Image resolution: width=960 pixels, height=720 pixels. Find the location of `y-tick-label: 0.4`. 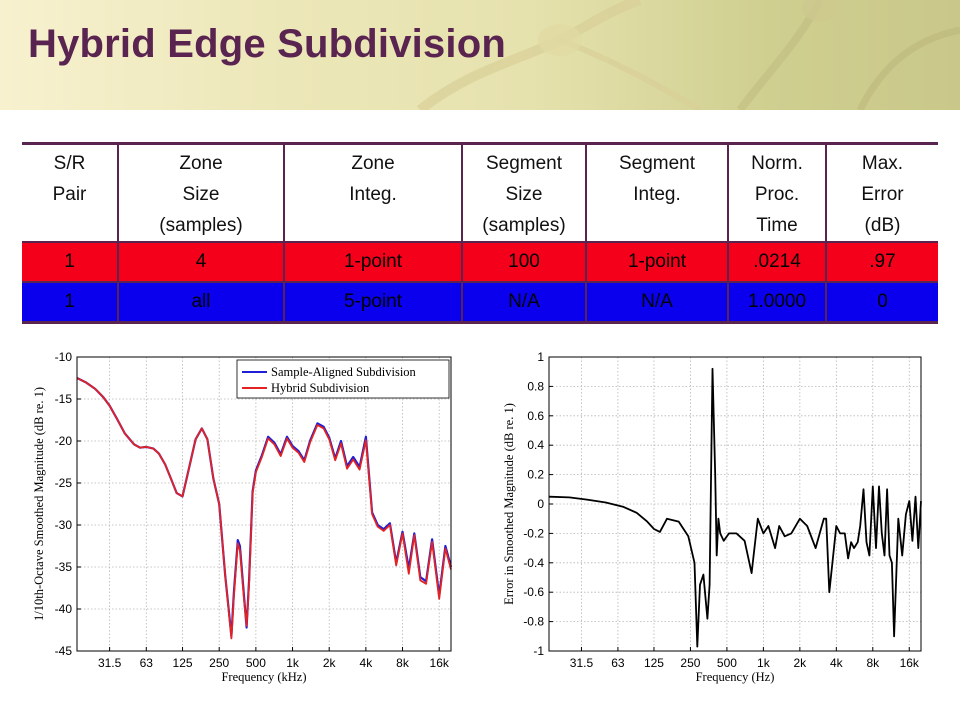

y-tick-label: 0.4 is located at coordinates (535, 445).